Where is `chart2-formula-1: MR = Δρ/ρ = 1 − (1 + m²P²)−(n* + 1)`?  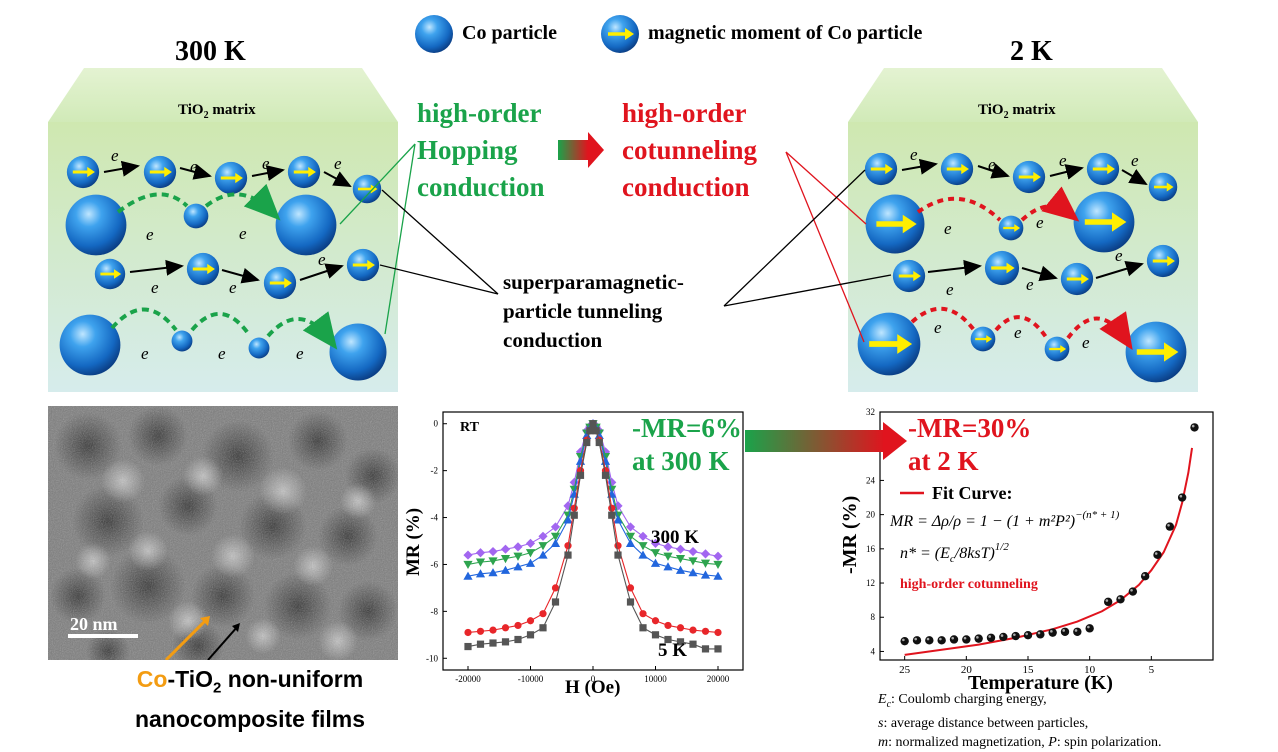 chart2-formula-1: MR = Δρ/ρ = 1 − (1 + m²P²)−(n* + 1) is located at coordinates (1004, 519).